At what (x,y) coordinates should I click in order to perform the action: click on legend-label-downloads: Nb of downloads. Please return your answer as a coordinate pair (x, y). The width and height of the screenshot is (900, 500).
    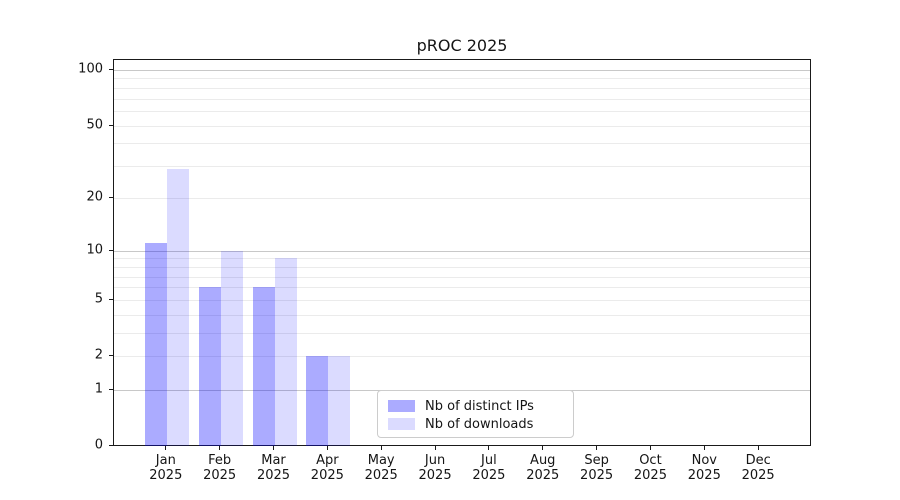
    Looking at the image, I should click on (479, 424).